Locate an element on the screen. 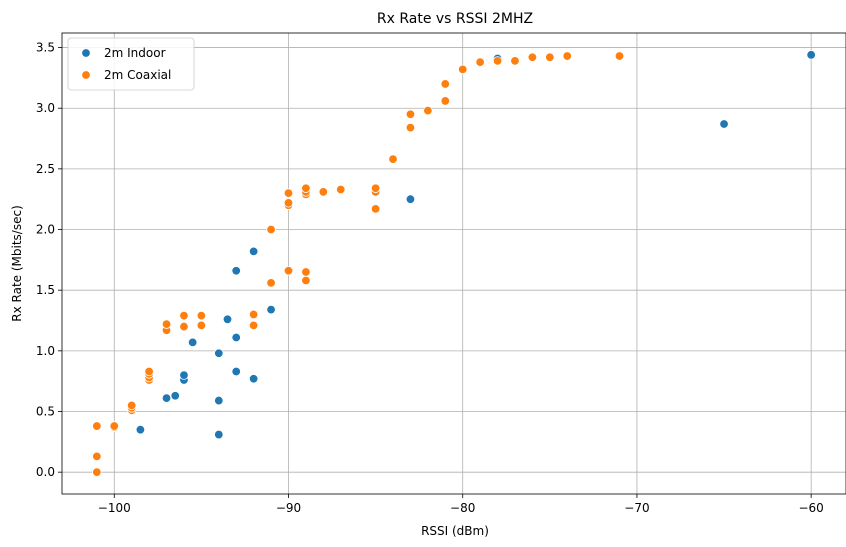 The width and height of the screenshot is (846, 547). y-axis-label: Rx Rate (Mbits/sec) is located at coordinates (17, 263).